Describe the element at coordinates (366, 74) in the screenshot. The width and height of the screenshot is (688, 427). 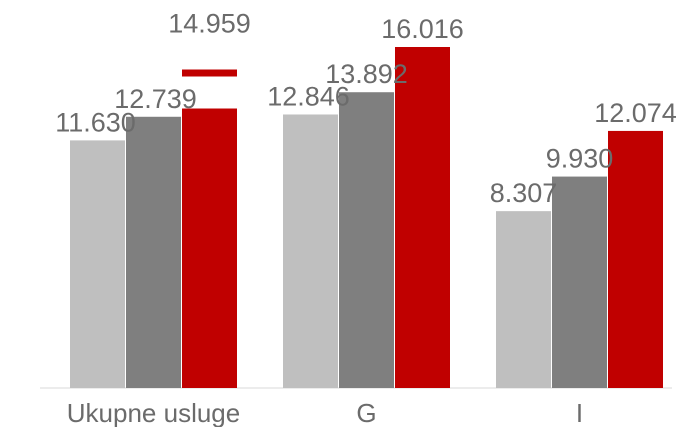
I see `value-label-g-series-2: 13.892` at that location.